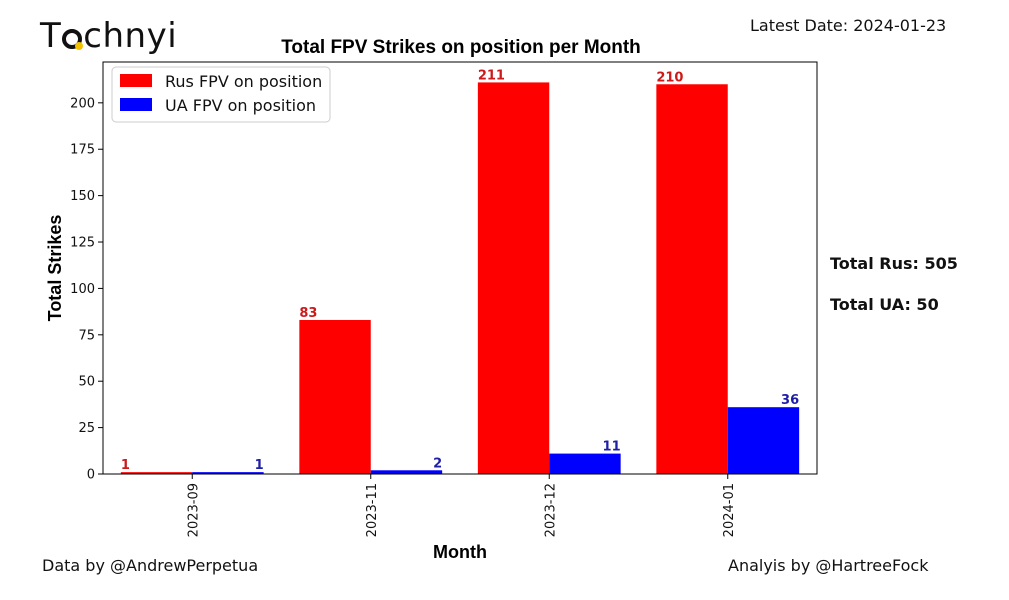  What do you see at coordinates (82, 243) in the screenshot?
I see `y-tick-label: 125` at bounding box center [82, 243].